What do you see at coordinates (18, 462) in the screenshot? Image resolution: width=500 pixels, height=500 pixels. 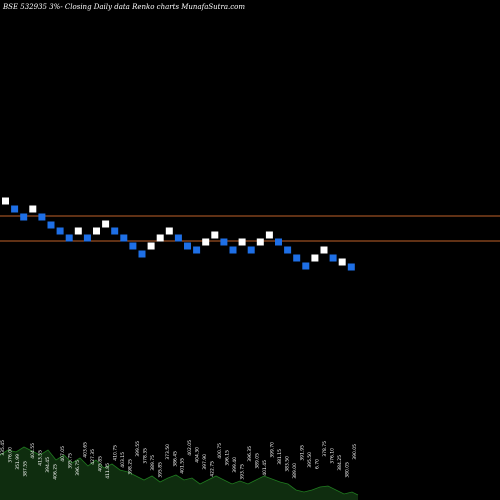 I see `volume-label: 351.99` at bounding box center [18, 462].